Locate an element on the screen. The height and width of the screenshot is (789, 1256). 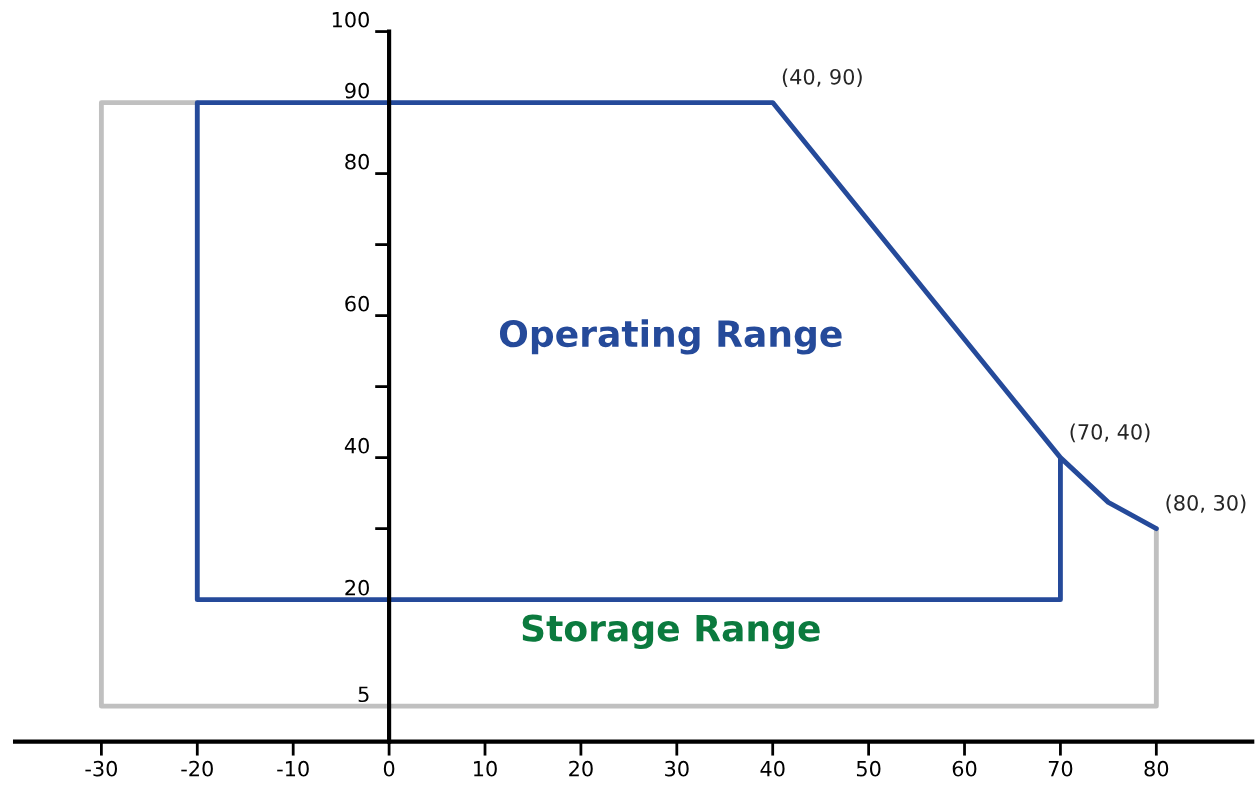
x-tick-label: 20 is located at coordinates (581, 768).